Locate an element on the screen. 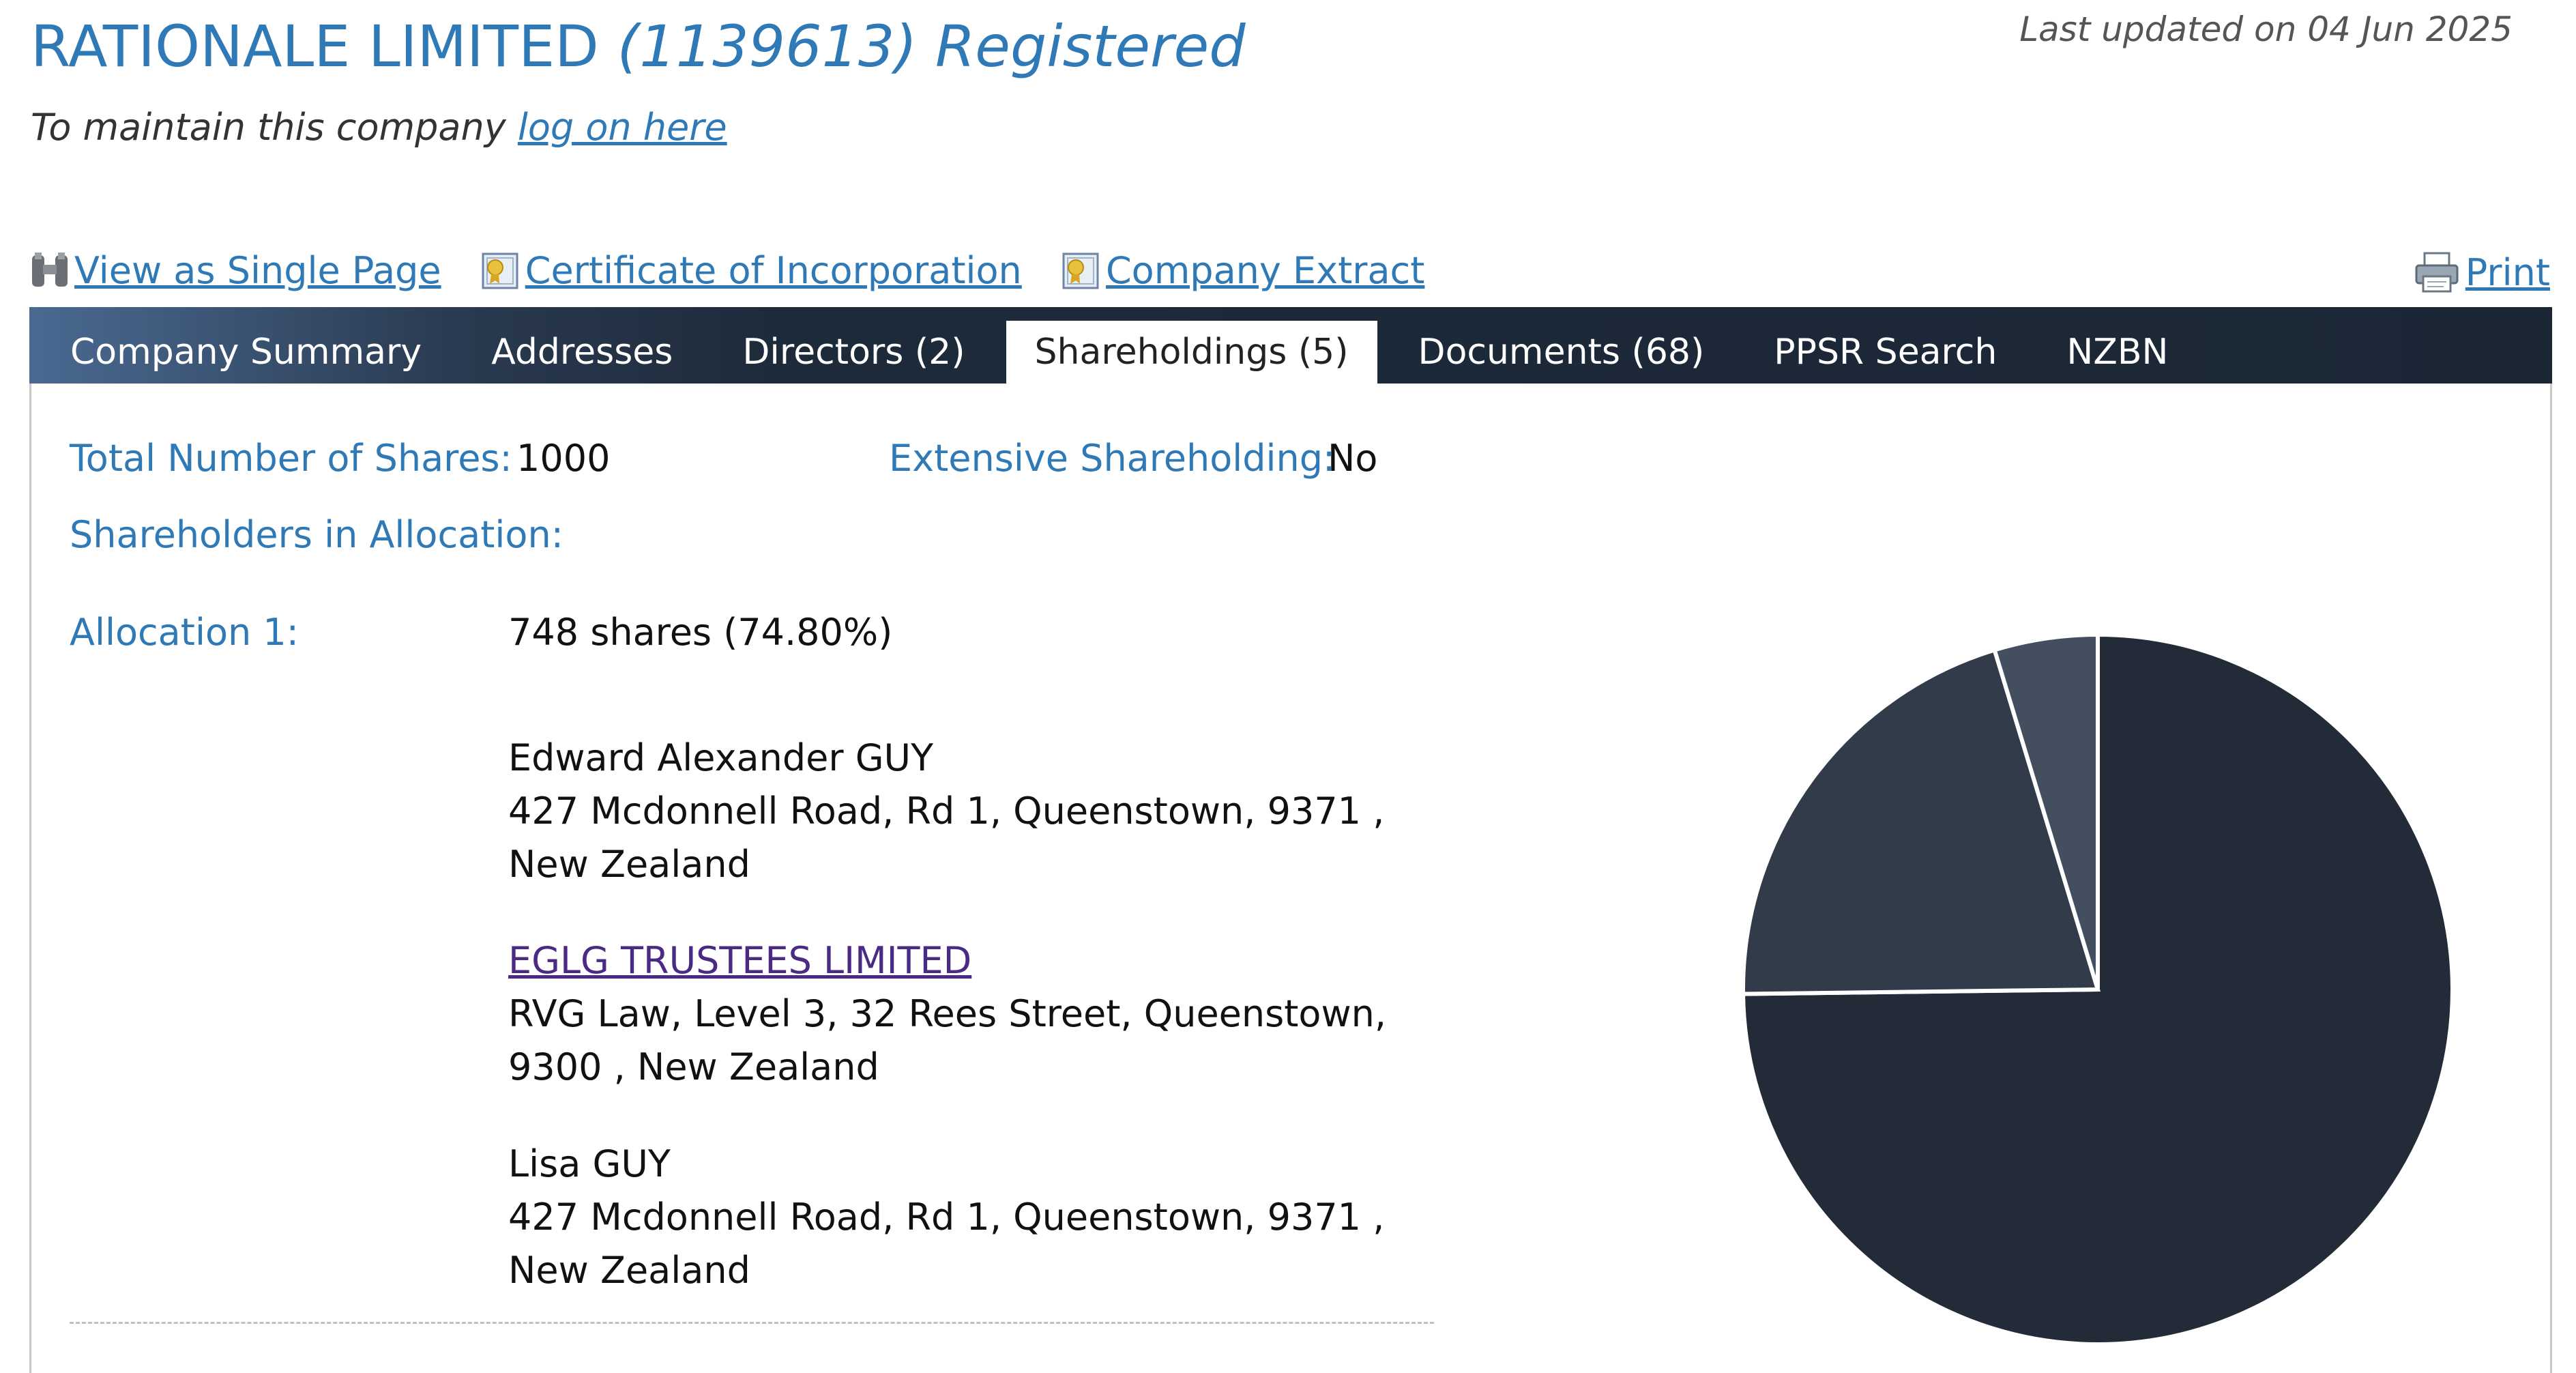 This screenshot has height=1373, width=2576. tab-company-summary: Company Summary is located at coordinates (246, 352).